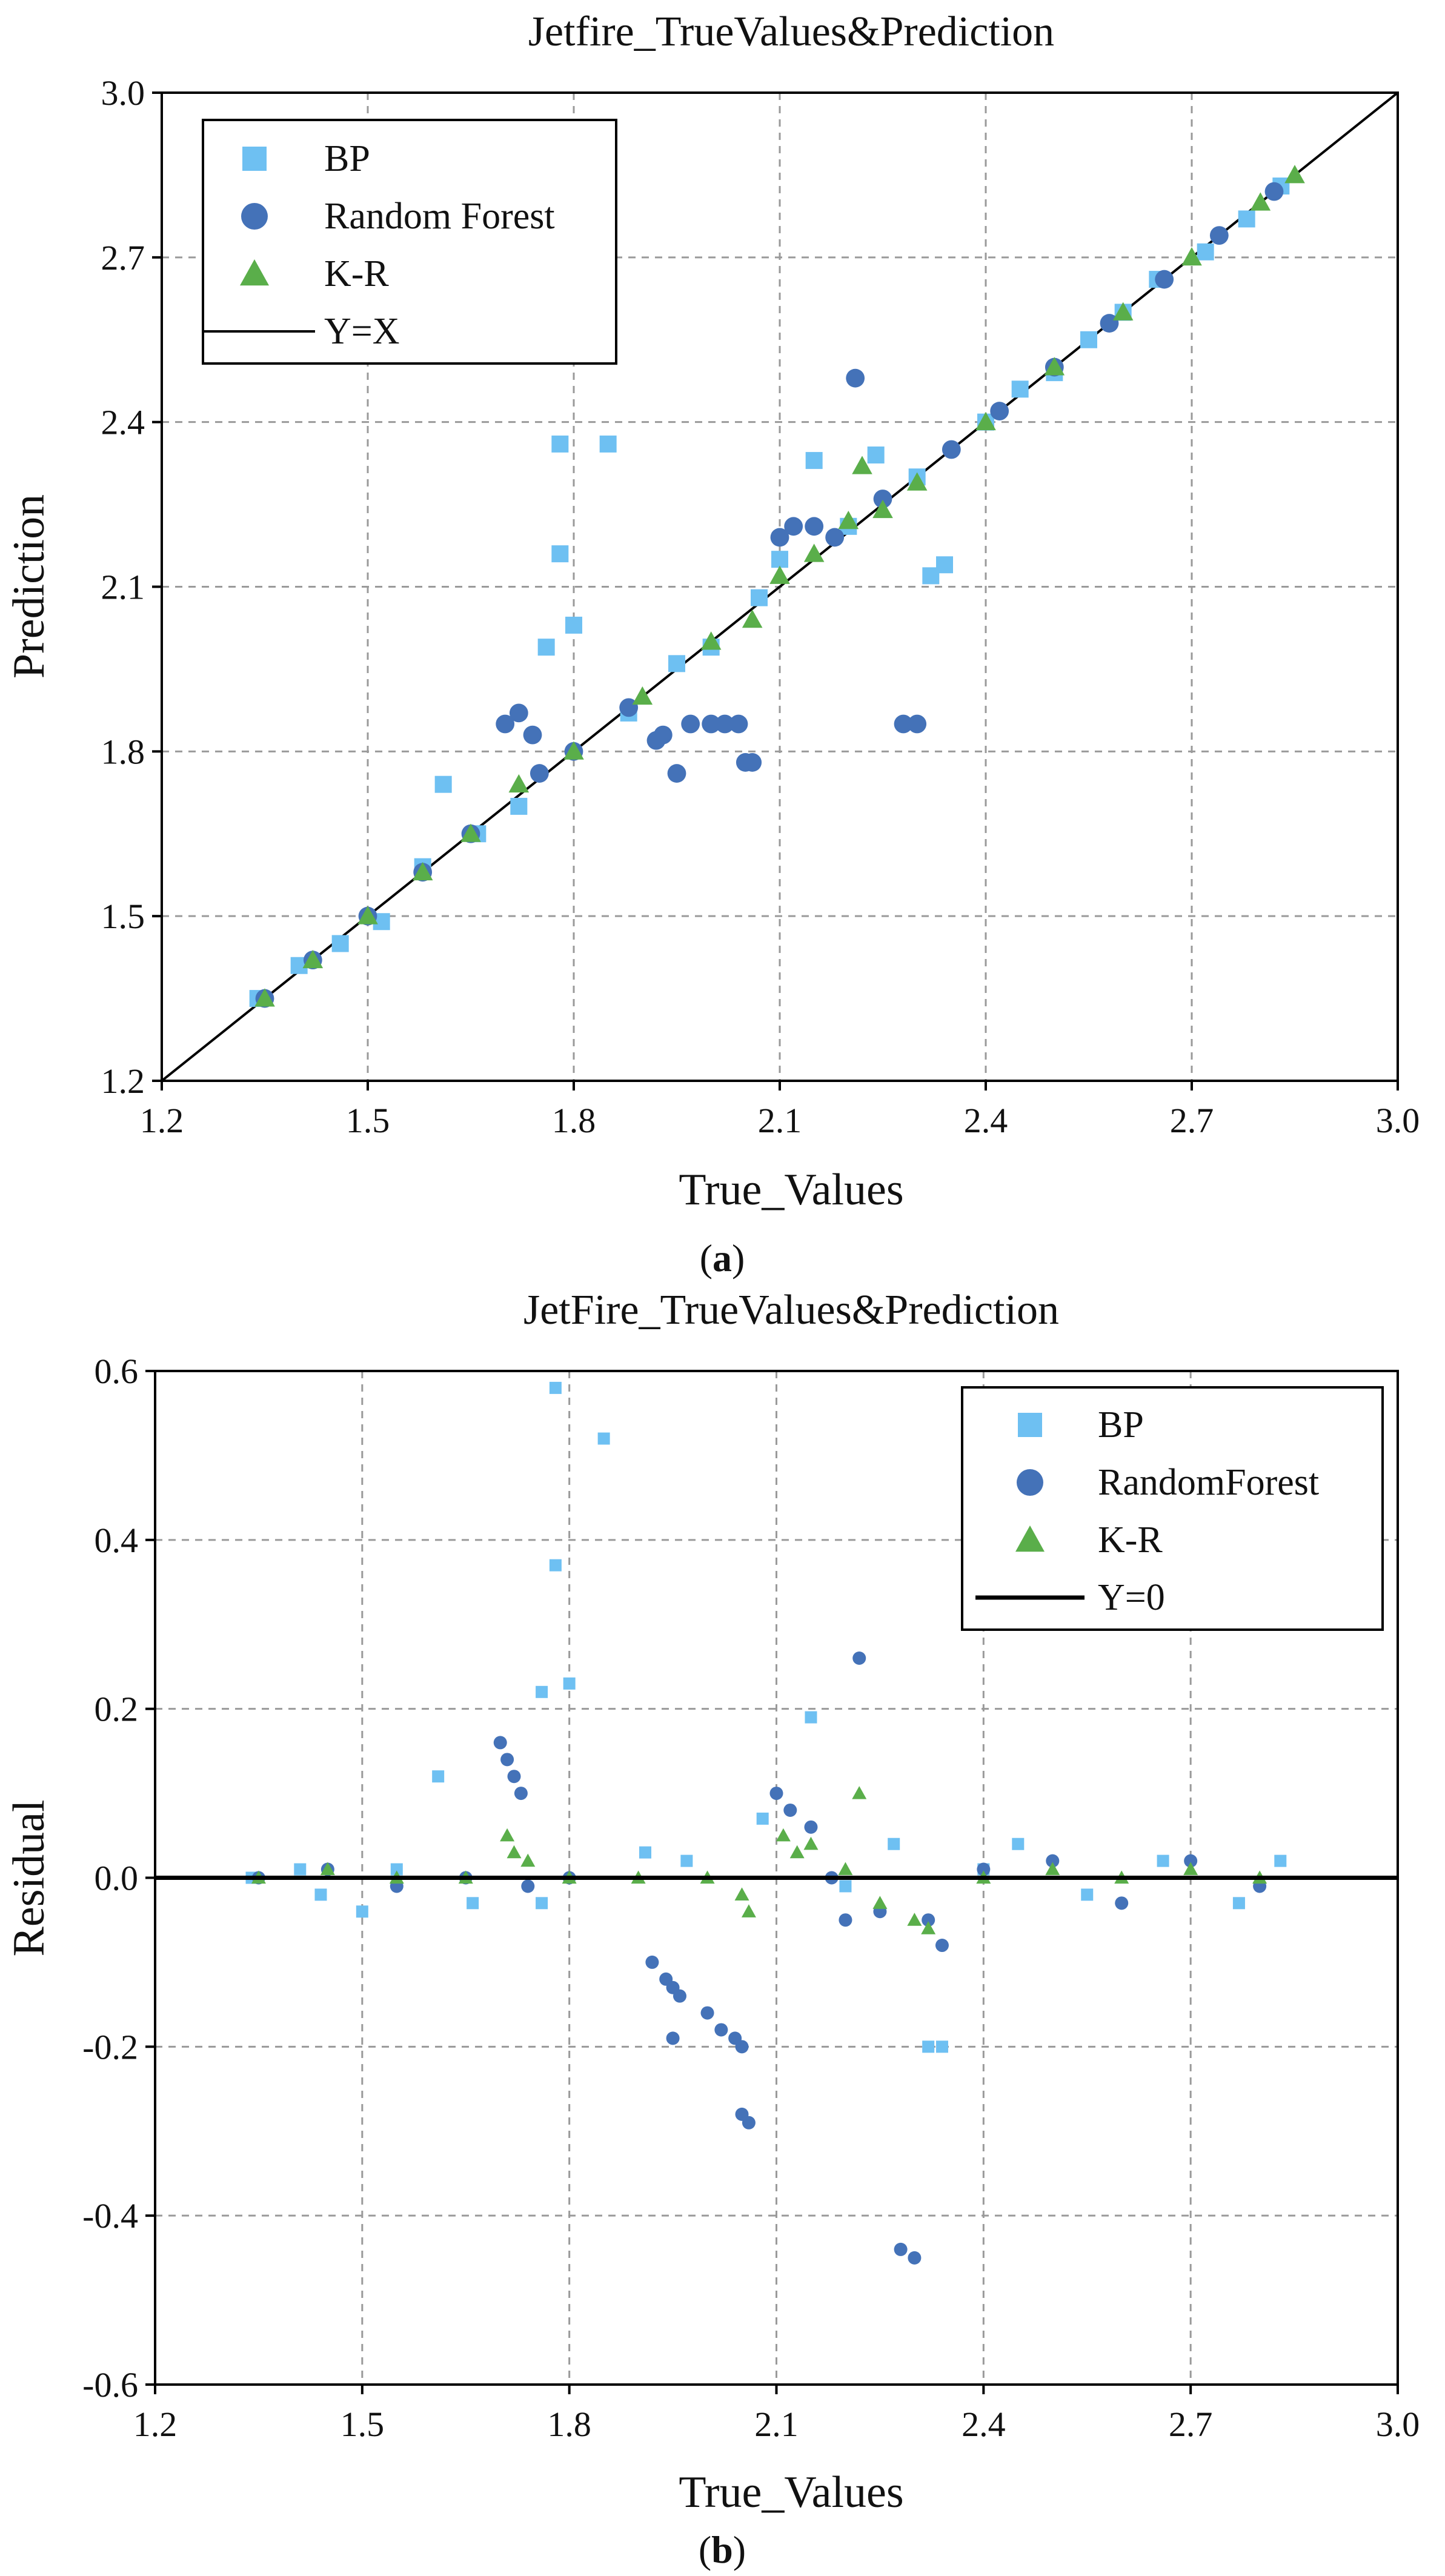  I want to click on panel-a-legend: BP Random Forest K-R Y=X, so click(409, 242).